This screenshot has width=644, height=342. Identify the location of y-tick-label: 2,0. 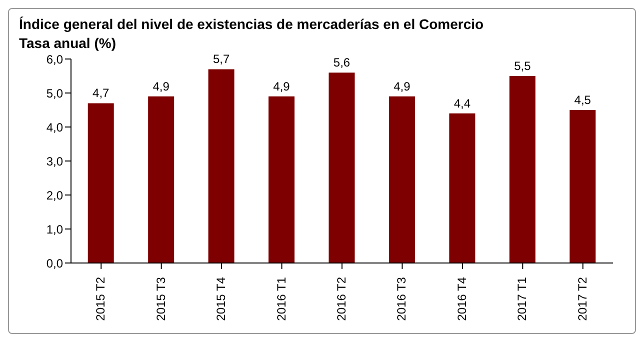
(55, 195).